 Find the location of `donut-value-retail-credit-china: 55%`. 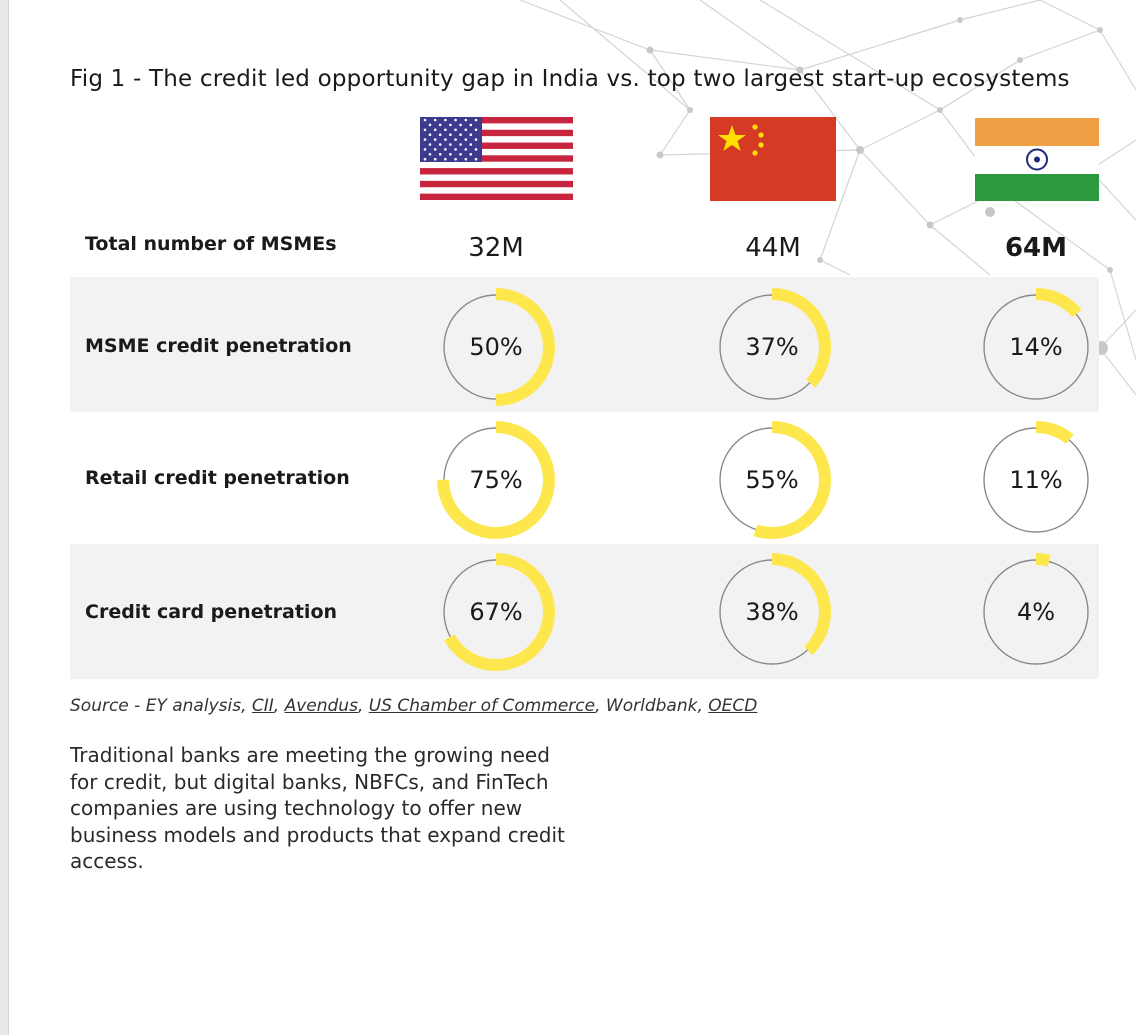

donut-value-retail-credit-china: 55% is located at coordinates (772, 480).